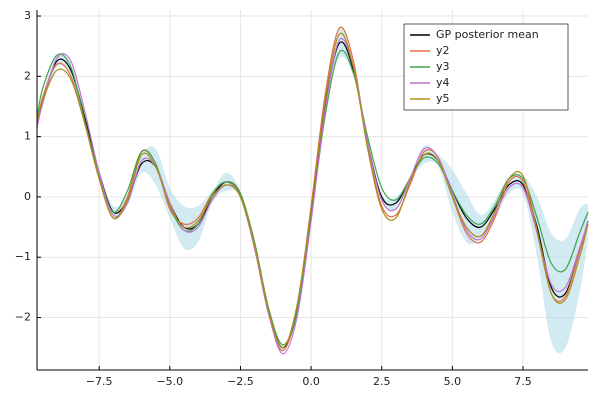 The image size is (600, 400). I want to click on legend-label: y2, so click(443, 50).